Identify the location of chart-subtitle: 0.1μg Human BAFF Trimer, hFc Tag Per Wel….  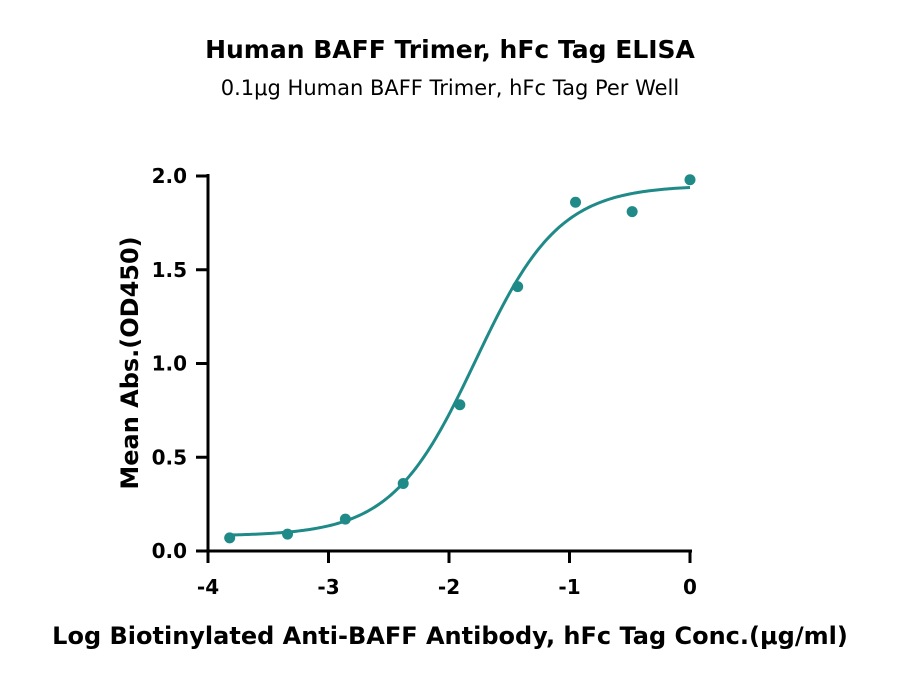
(450, 88).